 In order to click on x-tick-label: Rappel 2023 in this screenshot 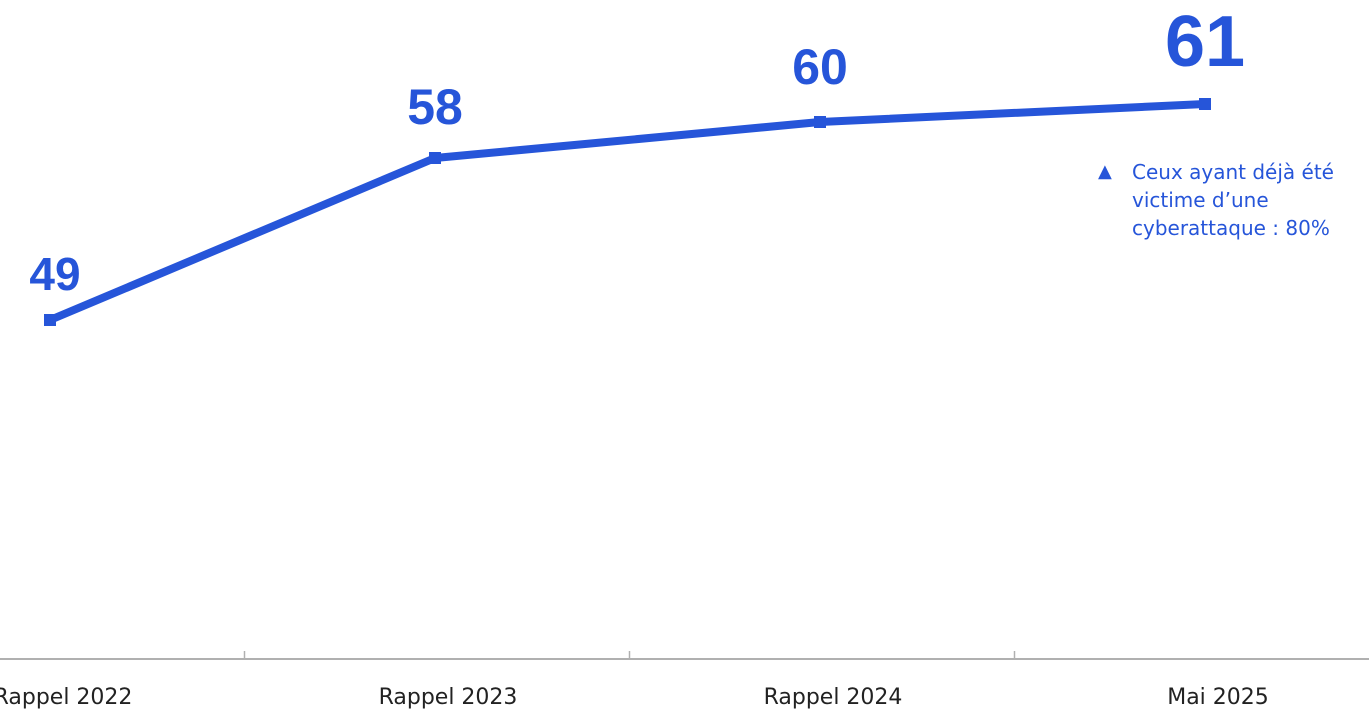, I will do `click(448, 697)`.